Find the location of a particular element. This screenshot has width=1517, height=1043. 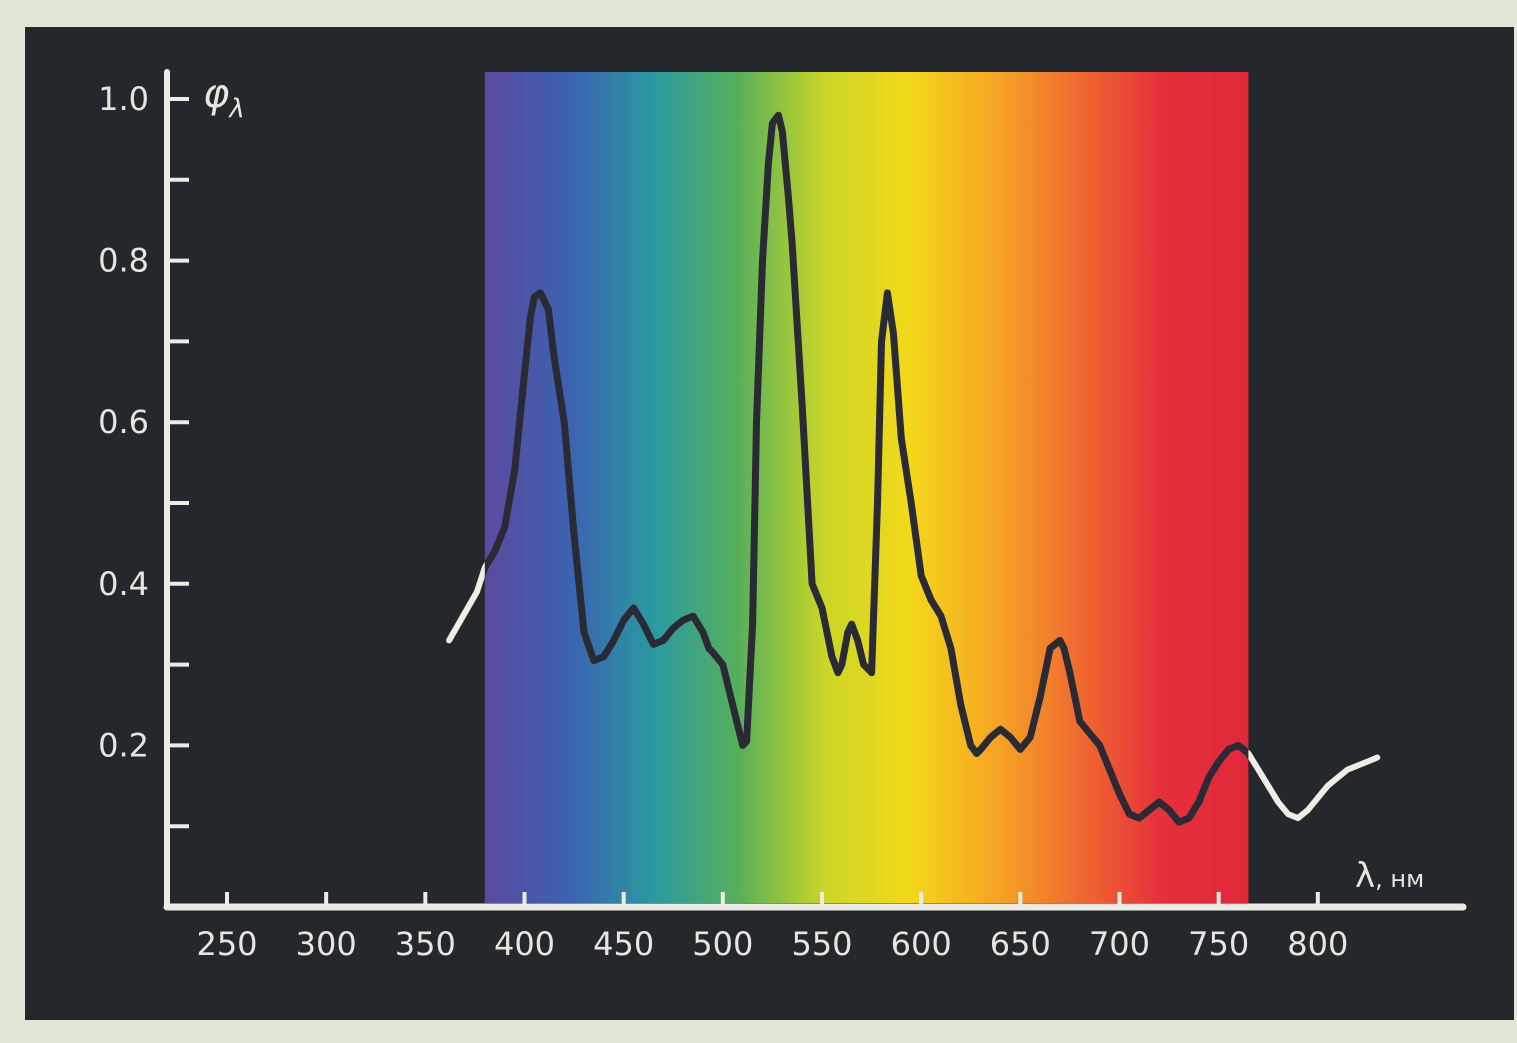

x-tick-label-600: 600 is located at coordinates (921, 944).